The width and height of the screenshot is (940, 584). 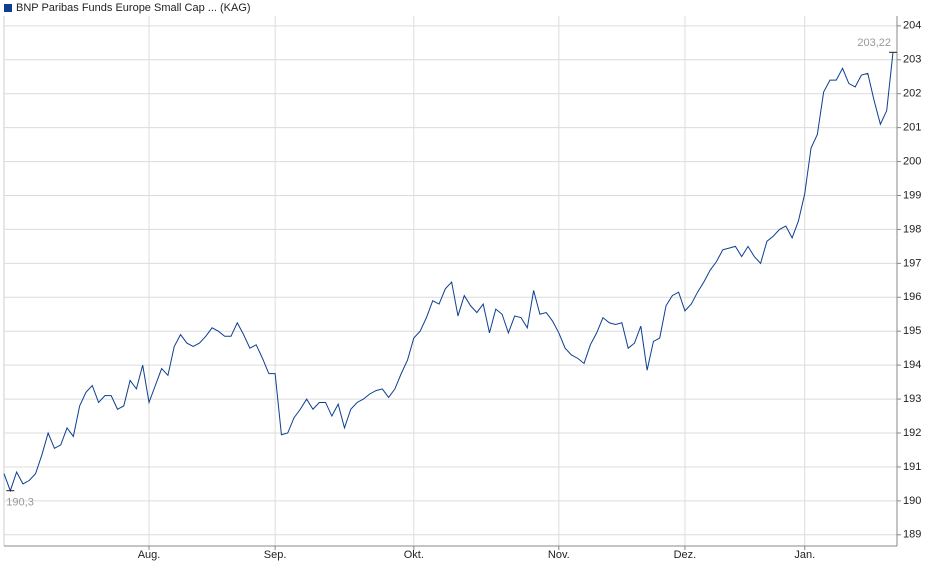 I want to click on y-tick-label: 204, so click(x=912, y=26).